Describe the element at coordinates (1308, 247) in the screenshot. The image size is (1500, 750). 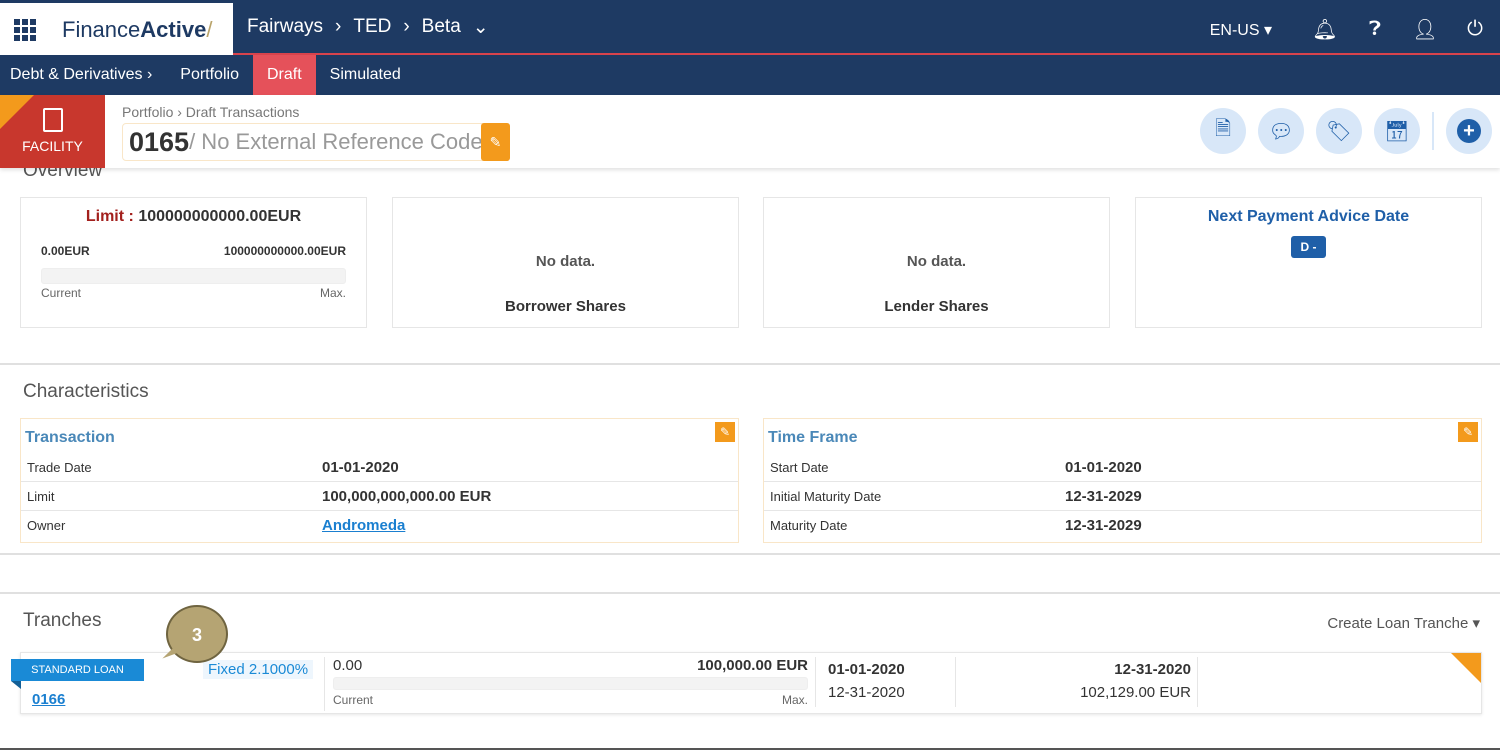
I see `payment-date-badge: D -` at that location.